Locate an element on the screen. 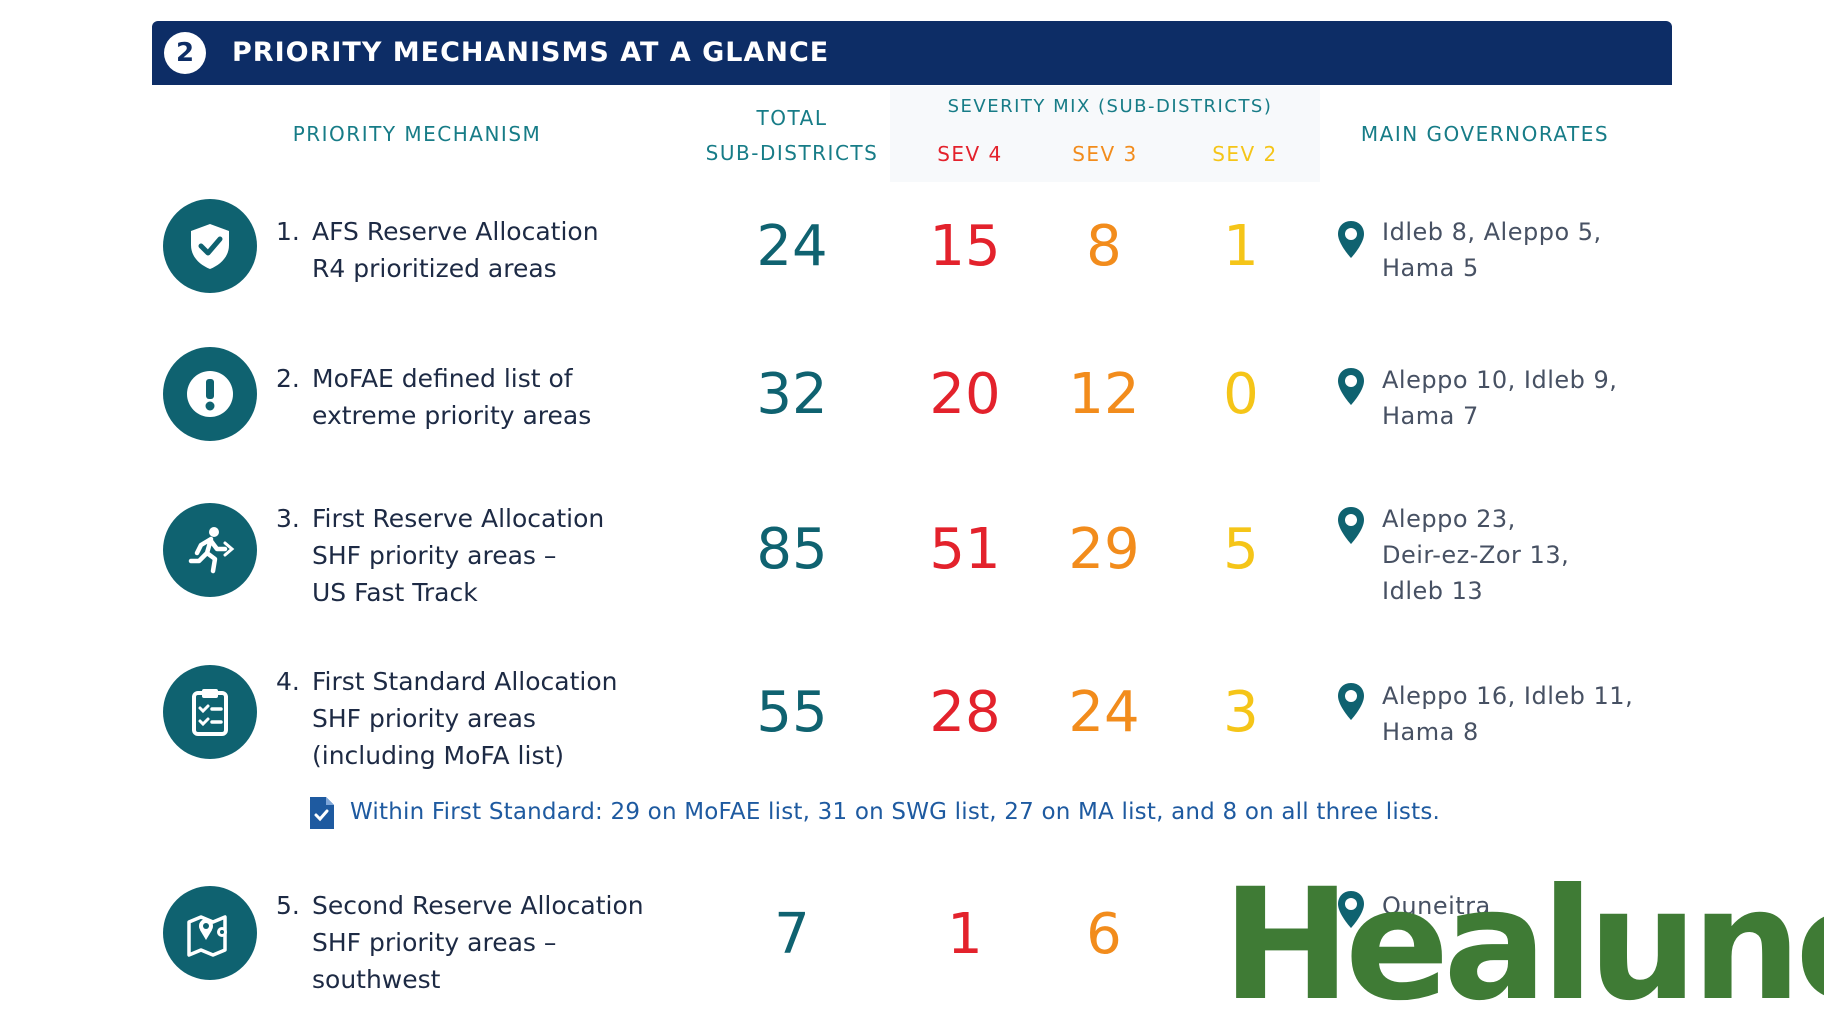 Image resolution: width=1824 pixels, height=1035 pixels. governorates-line: Aleppo 16, Idleb 11, is located at coordinates (1508, 696).